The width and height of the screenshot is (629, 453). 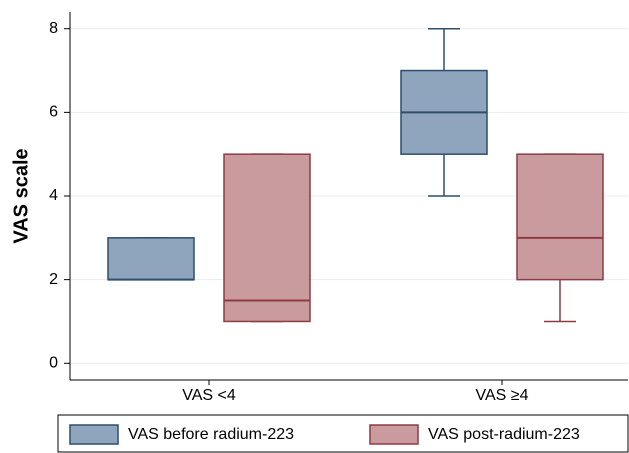 I want to click on y-tick-label: 2, so click(x=53, y=279).